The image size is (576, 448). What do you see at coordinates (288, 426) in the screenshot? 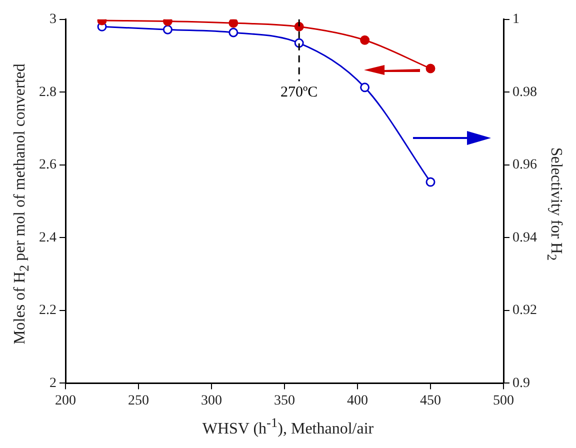
I see `x-axis-title: WHSV (h$^{-1}$), Methanol/air` at bounding box center [288, 426].